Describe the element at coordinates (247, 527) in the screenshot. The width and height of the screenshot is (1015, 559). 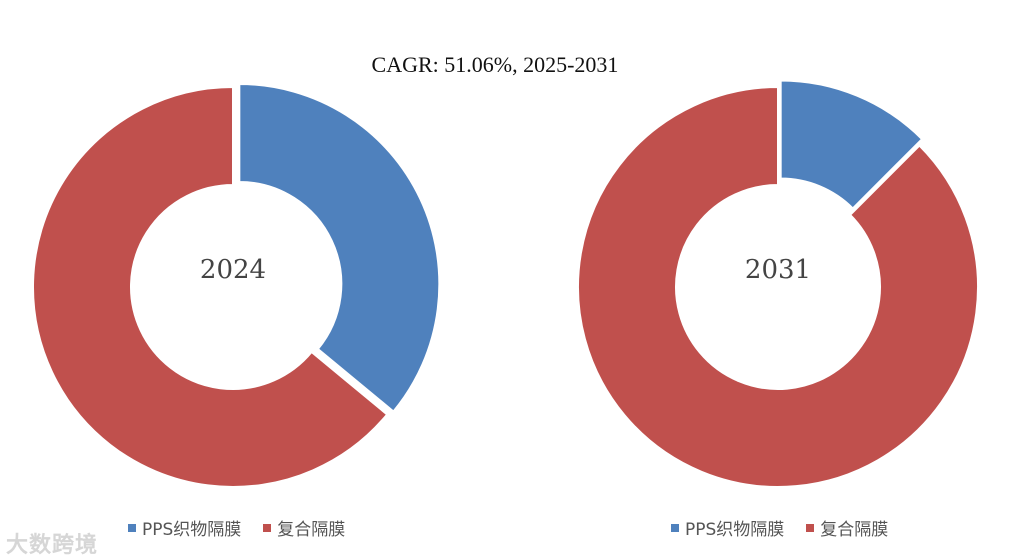
I see `legend-2024: PPS织物隔膜 复合隔膜` at that location.